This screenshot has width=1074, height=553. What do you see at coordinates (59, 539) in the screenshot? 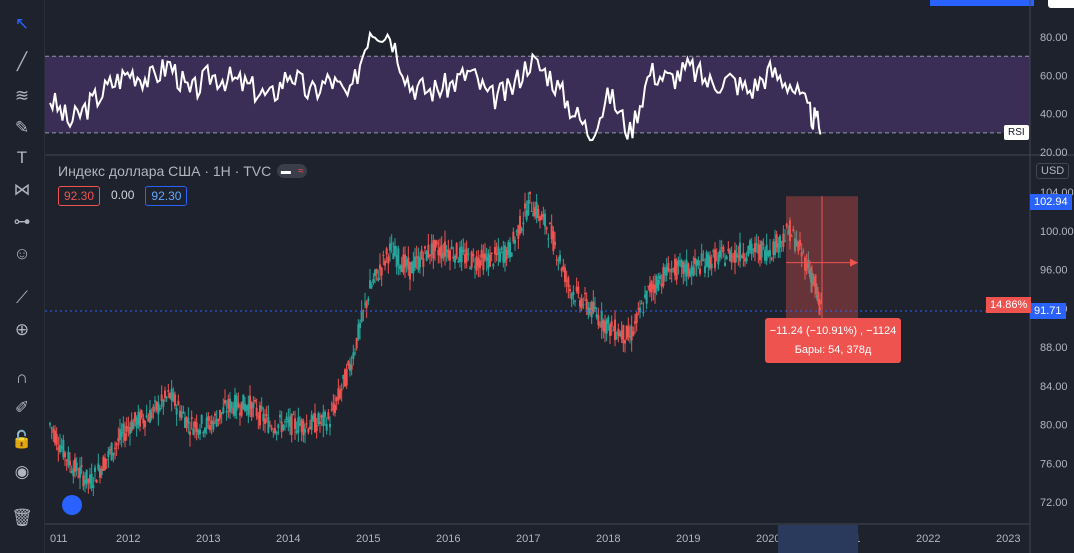
I see `time-tick-label: 011` at bounding box center [59, 539].